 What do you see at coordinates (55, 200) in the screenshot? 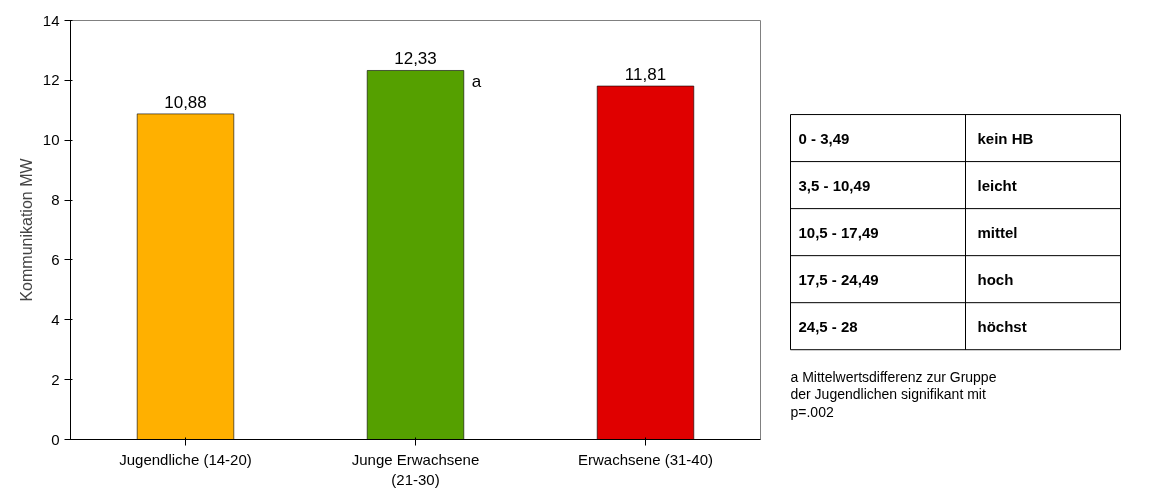
I see `y-tick-label: 8` at bounding box center [55, 200].